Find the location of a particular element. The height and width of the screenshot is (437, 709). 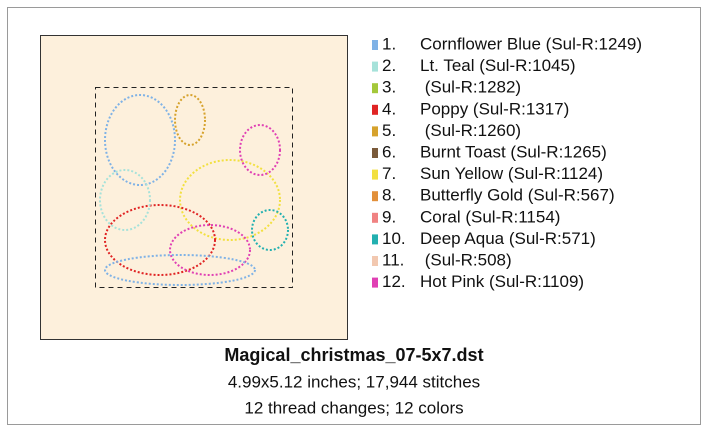

thread-name: Coral (Sul-R:1154) is located at coordinates (490, 216).